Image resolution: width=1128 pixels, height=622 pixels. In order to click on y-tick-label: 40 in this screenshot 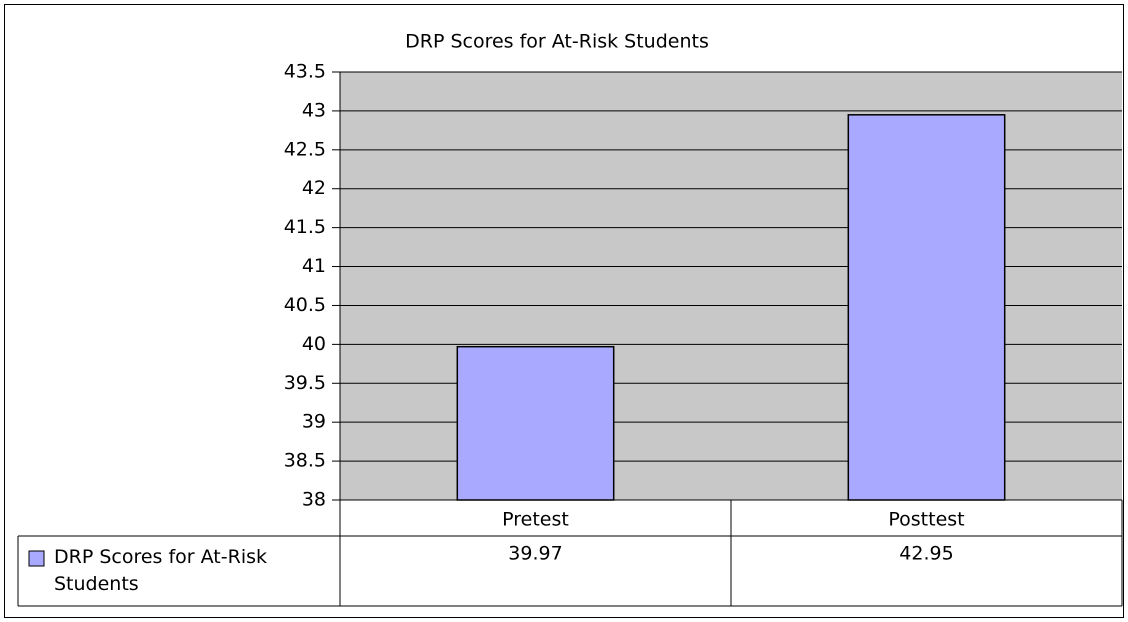, I will do `click(314, 344)`.